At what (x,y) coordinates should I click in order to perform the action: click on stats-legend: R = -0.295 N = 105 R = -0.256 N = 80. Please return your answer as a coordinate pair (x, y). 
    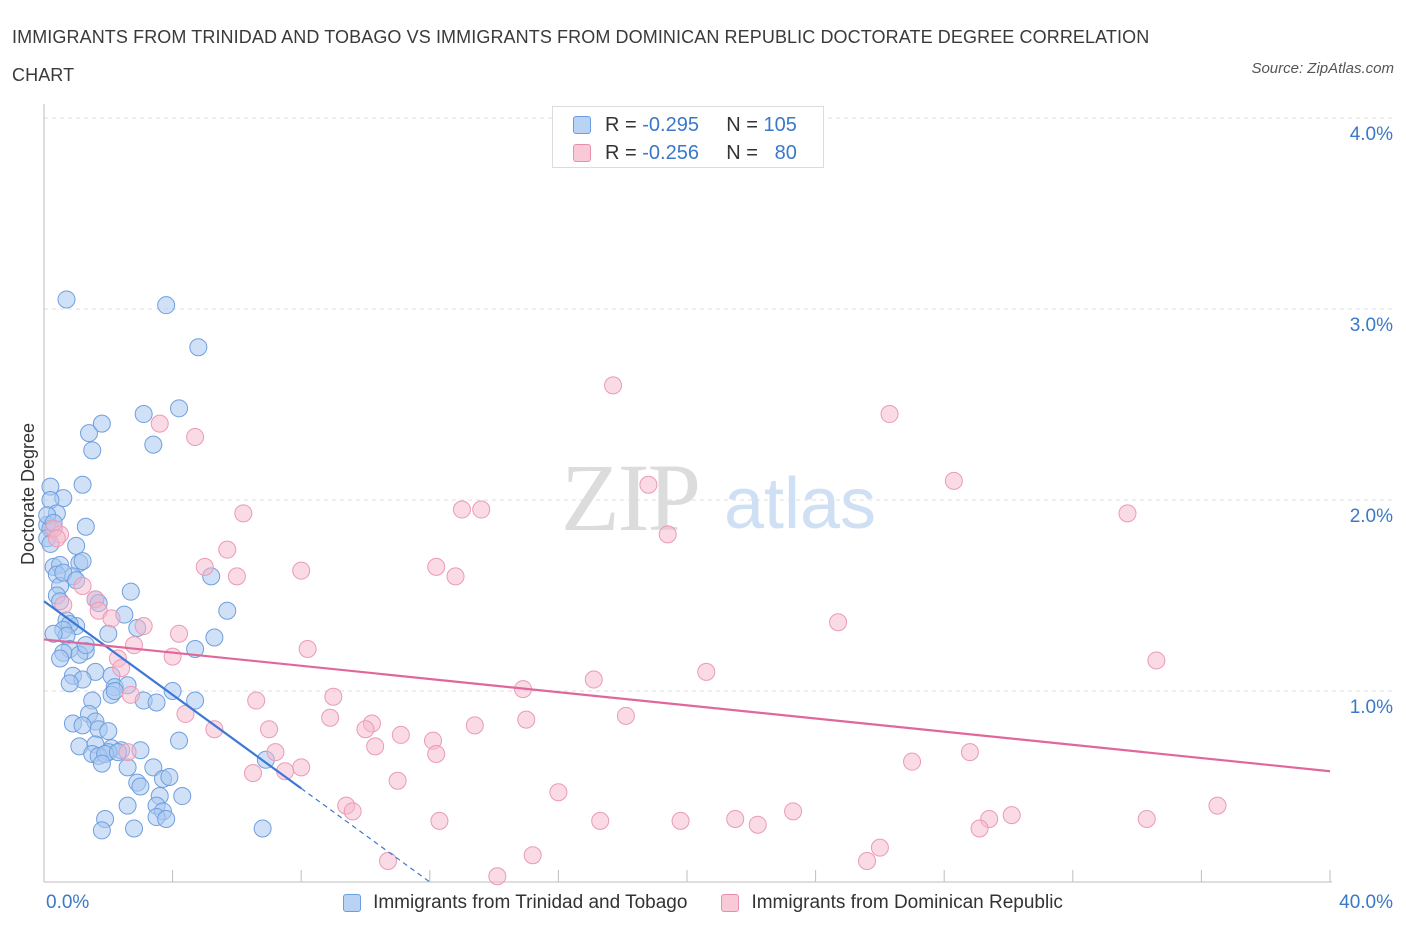
    Looking at the image, I should click on (688, 137).